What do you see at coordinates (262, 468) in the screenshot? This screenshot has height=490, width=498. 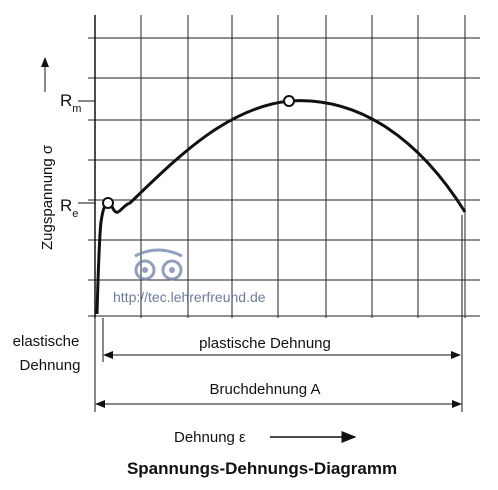 I see `title: Spannungs-Dehnungs-Diagramm` at bounding box center [262, 468].